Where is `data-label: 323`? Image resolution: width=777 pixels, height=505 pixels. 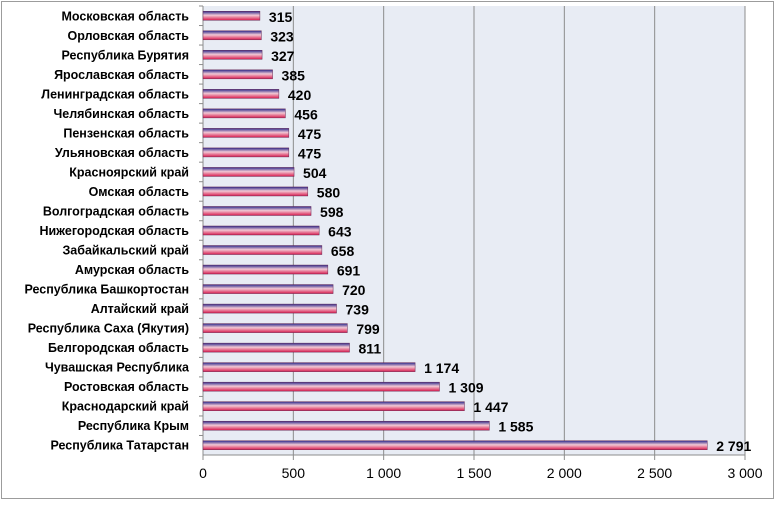
data-label: 323 is located at coordinates (282, 36).